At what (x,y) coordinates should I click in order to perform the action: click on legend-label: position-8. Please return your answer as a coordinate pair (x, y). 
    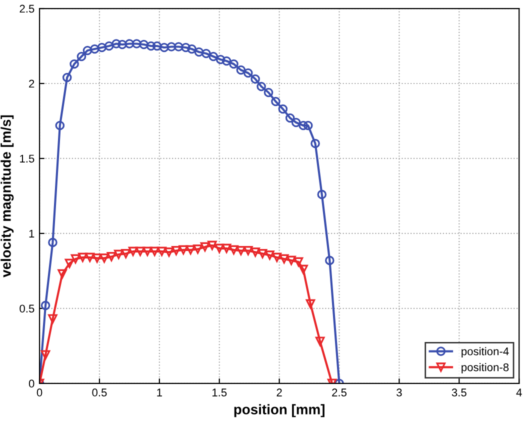
    Looking at the image, I should click on (485, 368).